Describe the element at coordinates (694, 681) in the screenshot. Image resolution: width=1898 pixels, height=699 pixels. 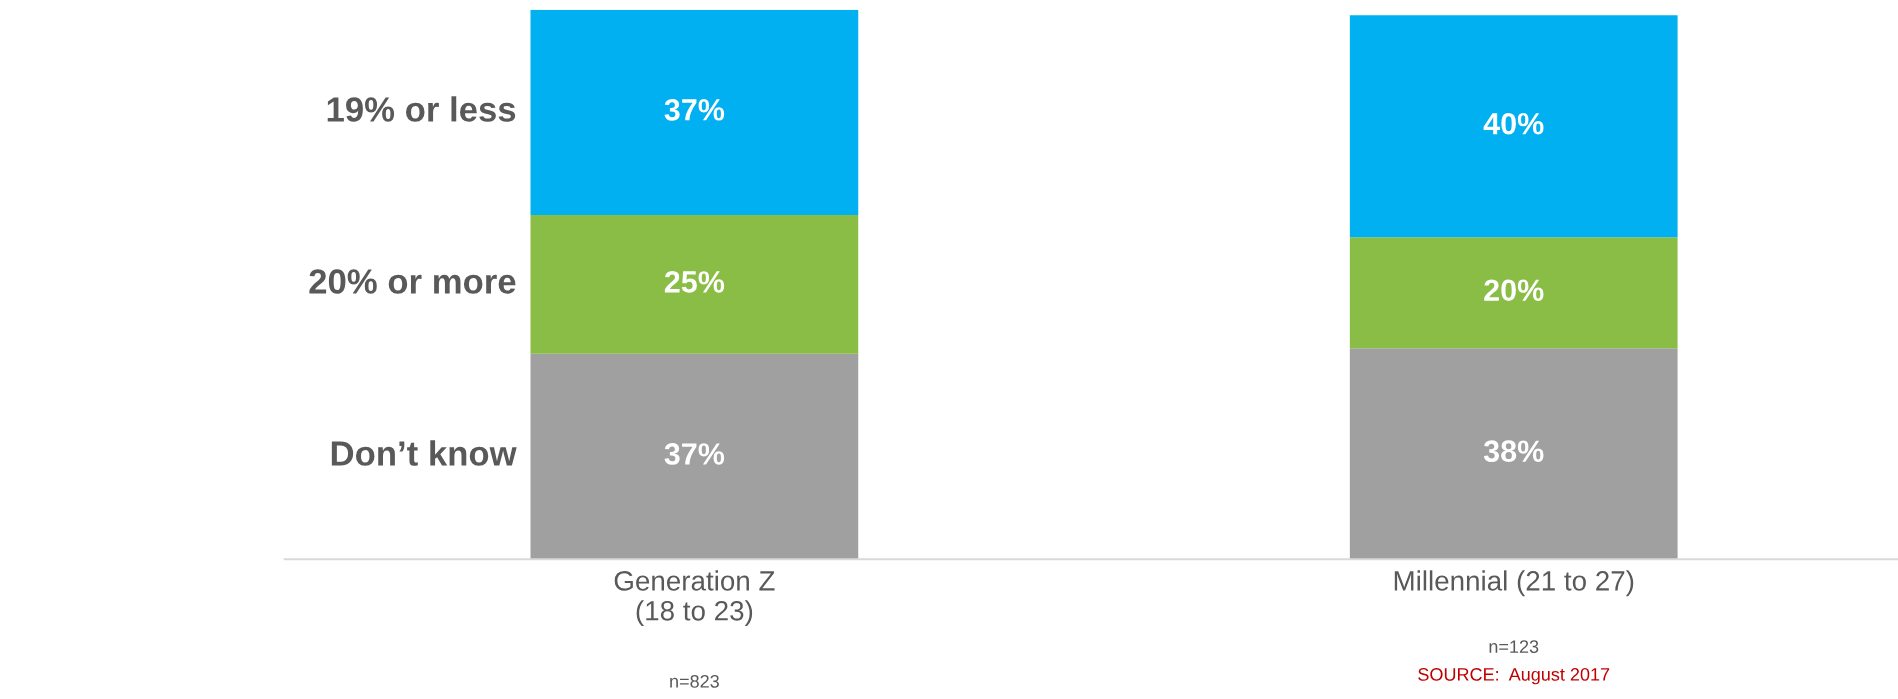
I see `text: n=823` at that location.